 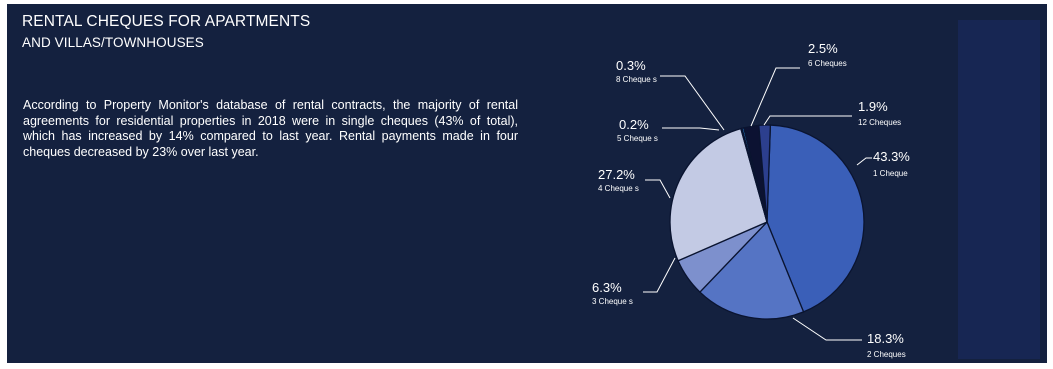 I want to click on slice-category-label: 2 Cheques, so click(x=886, y=354).